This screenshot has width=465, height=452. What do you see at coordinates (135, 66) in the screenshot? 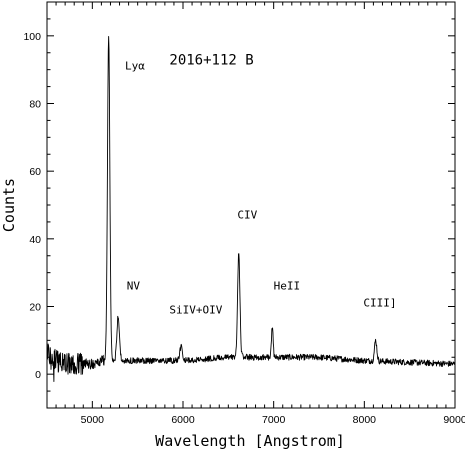
I see `emission-line-label: Lyα` at bounding box center [135, 66].